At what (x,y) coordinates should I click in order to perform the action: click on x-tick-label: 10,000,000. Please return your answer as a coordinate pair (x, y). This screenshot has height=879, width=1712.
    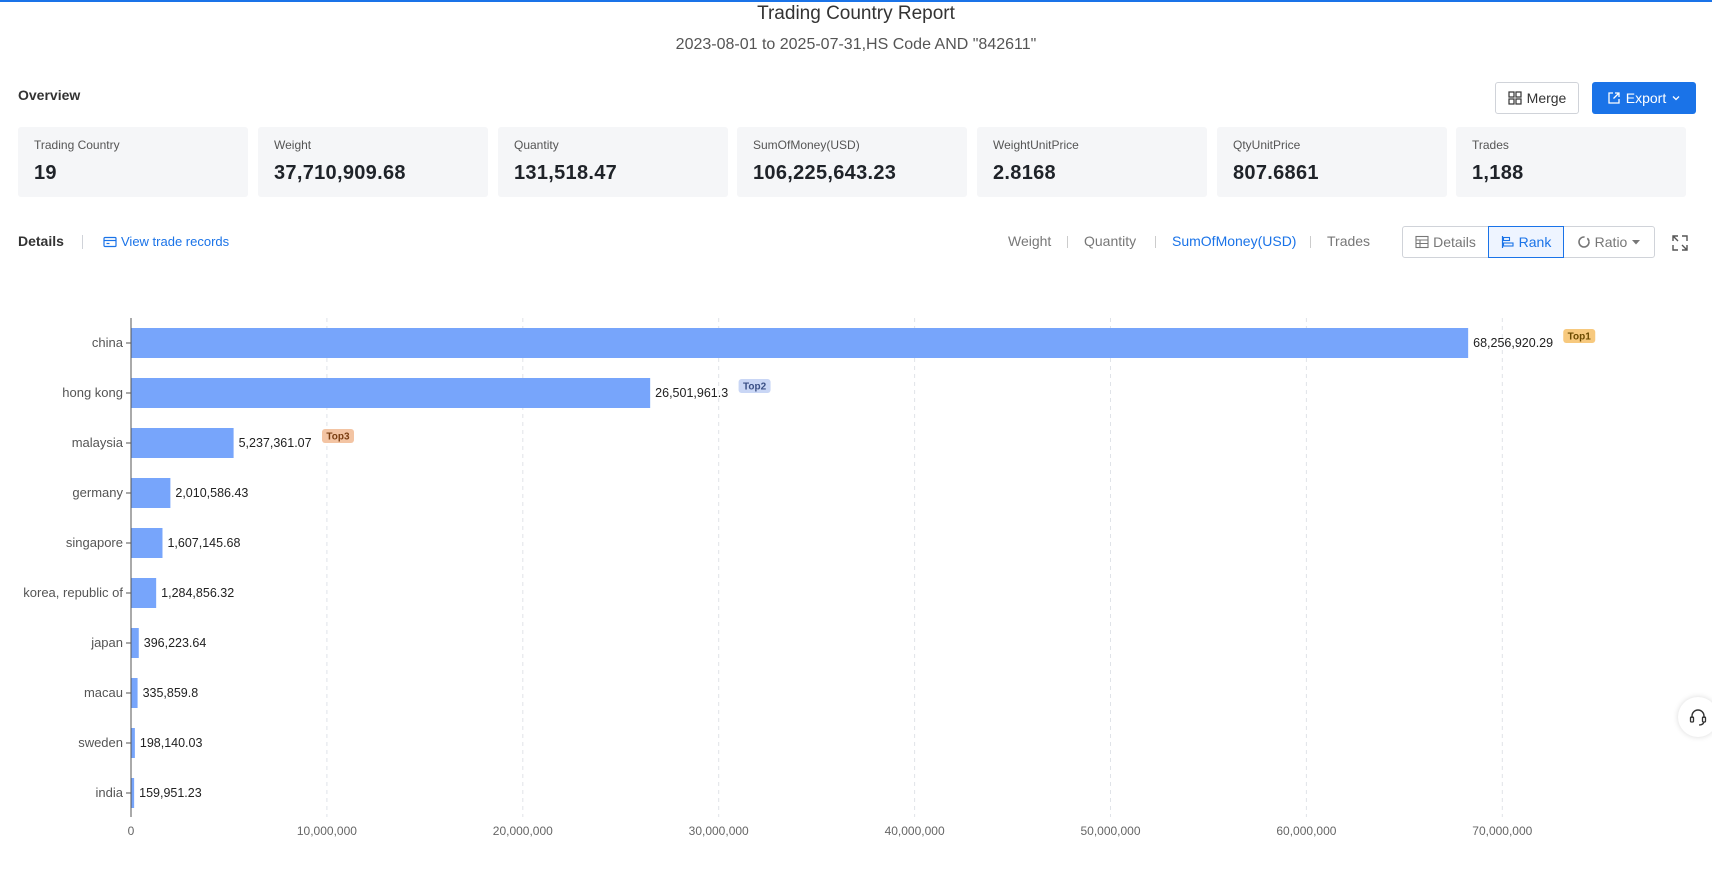
    Looking at the image, I should click on (327, 831).